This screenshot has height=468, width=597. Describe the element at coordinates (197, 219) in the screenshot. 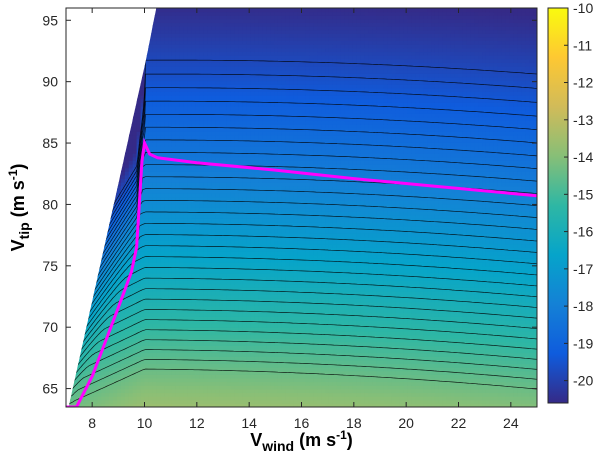

I see `x-tick-12: 12` at that location.